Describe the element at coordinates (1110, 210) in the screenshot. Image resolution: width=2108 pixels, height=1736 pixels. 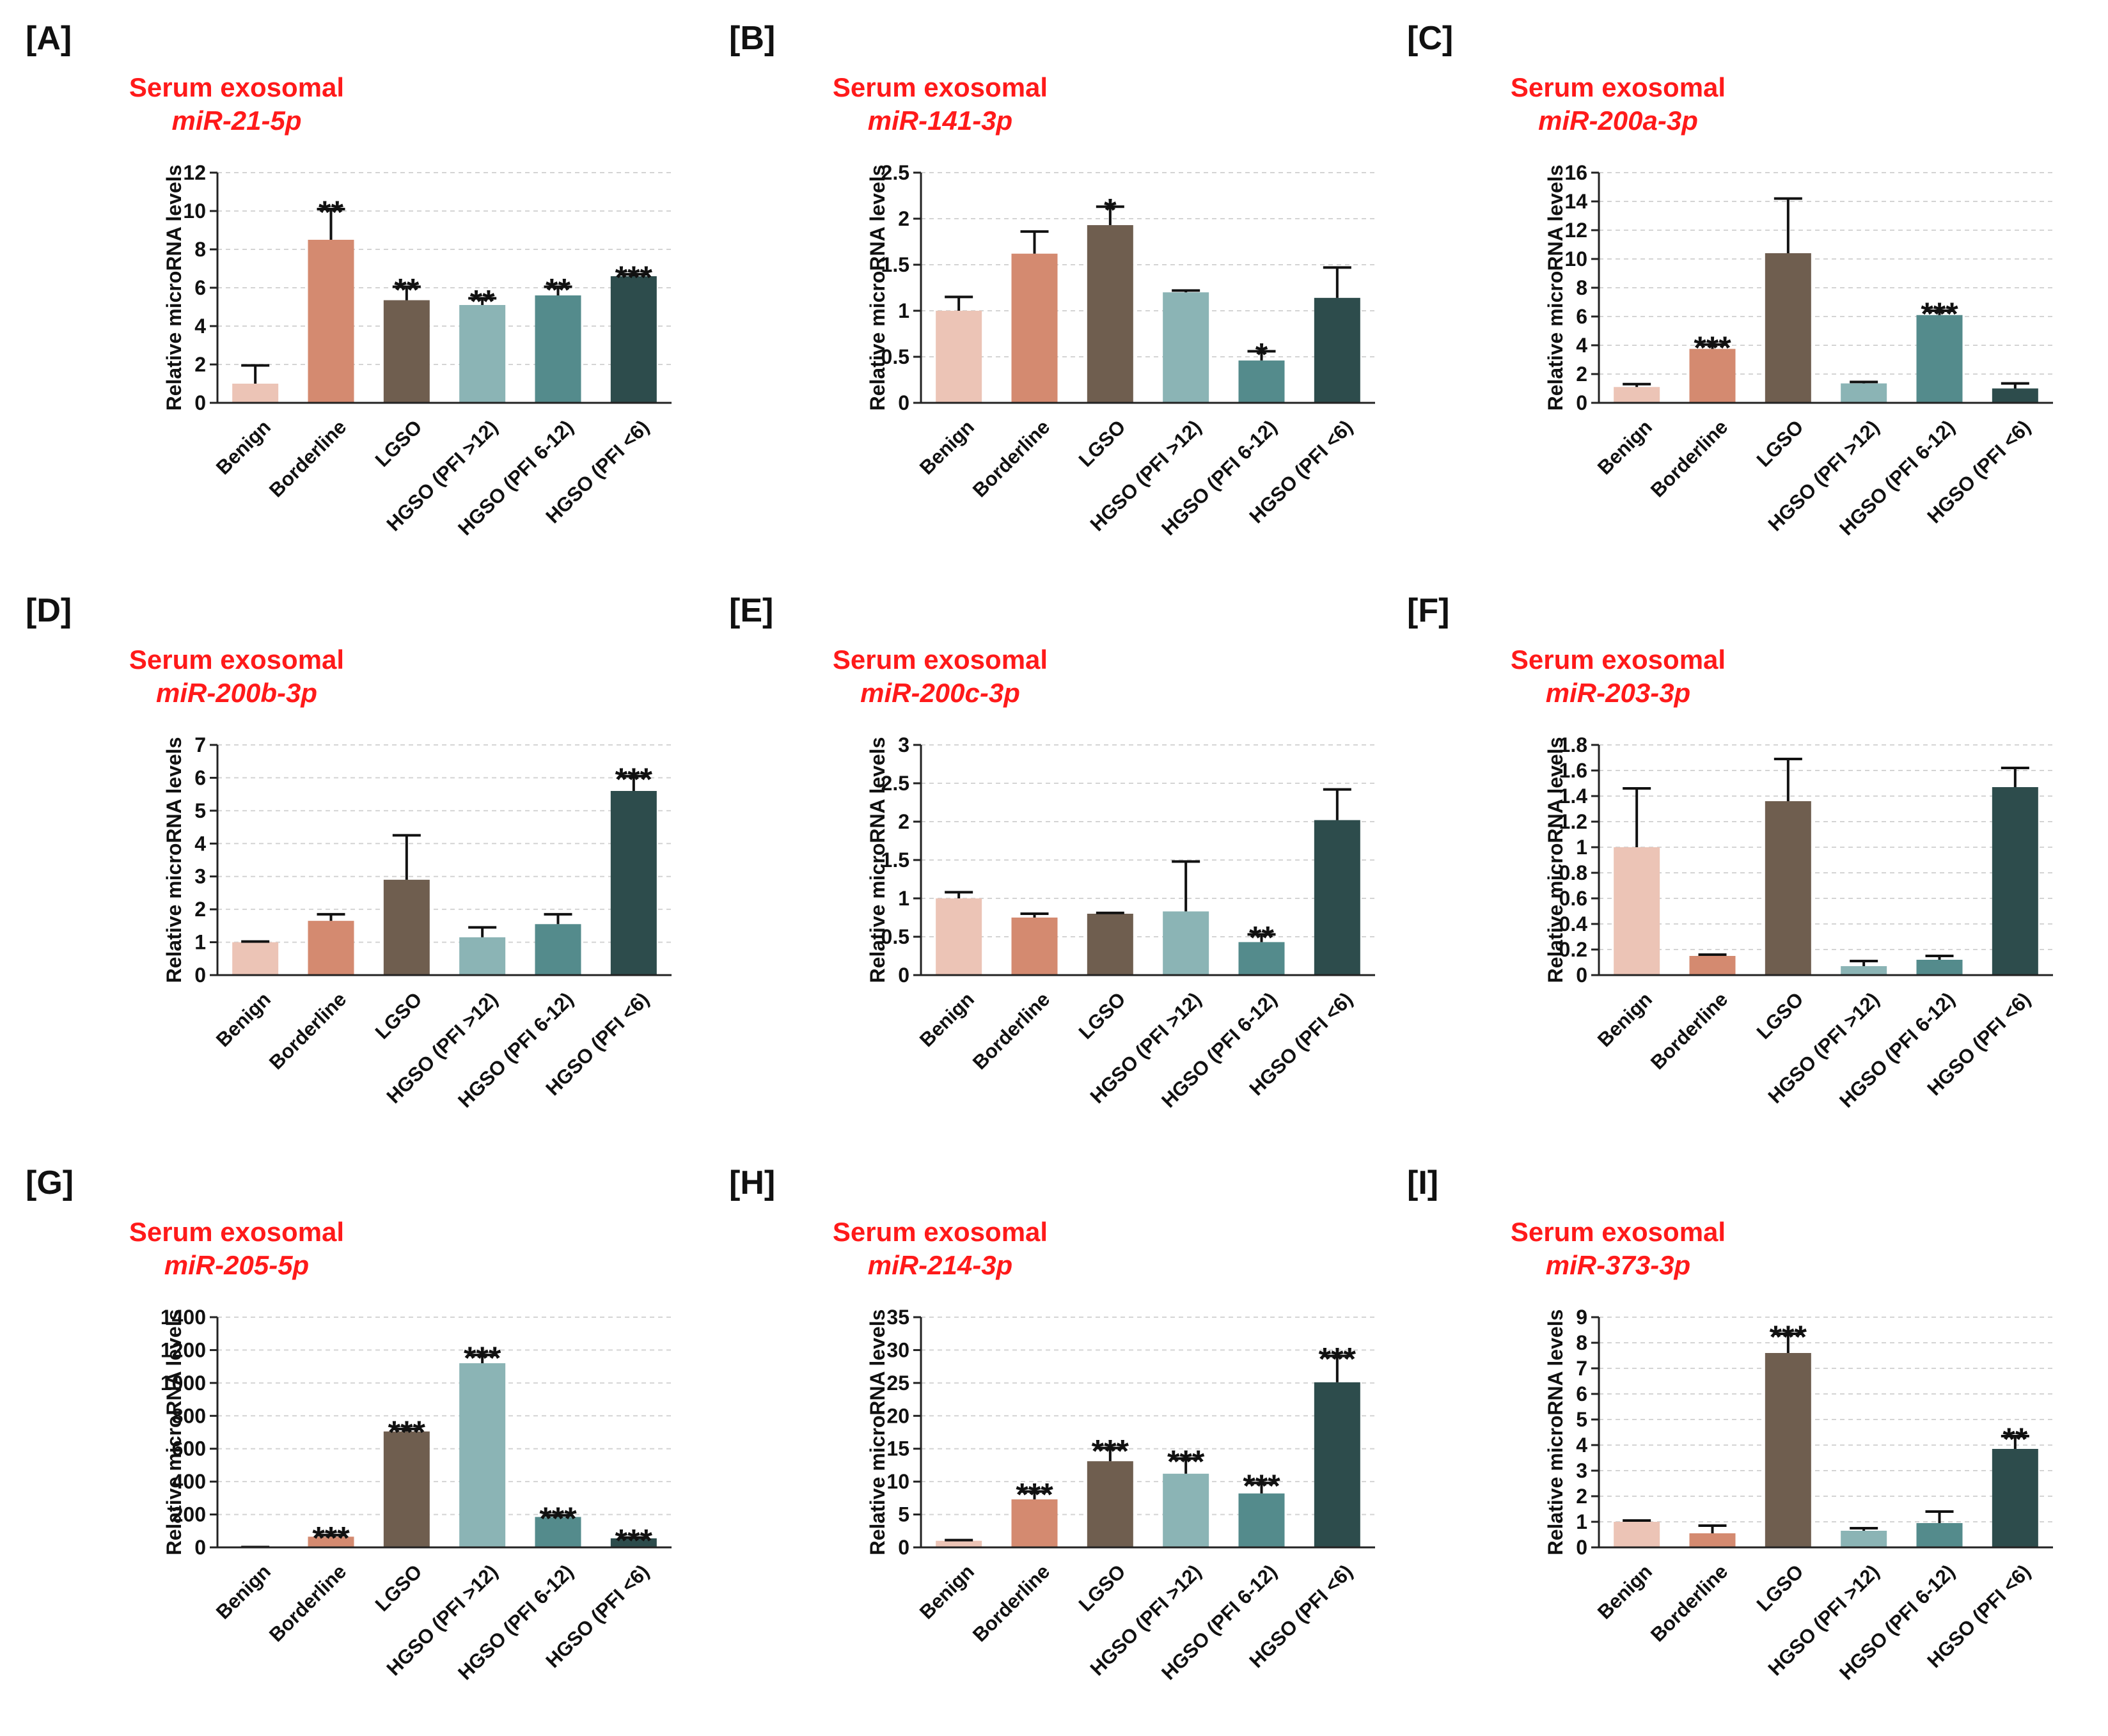
I see `significance-label: *` at that location.